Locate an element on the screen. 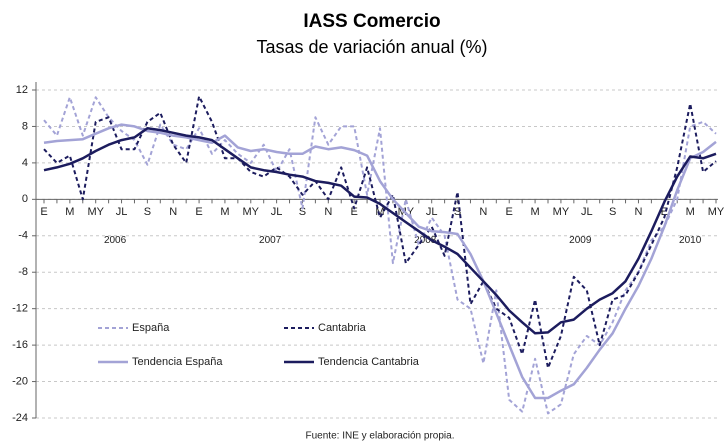  year-label: 2007 is located at coordinates (270, 240).